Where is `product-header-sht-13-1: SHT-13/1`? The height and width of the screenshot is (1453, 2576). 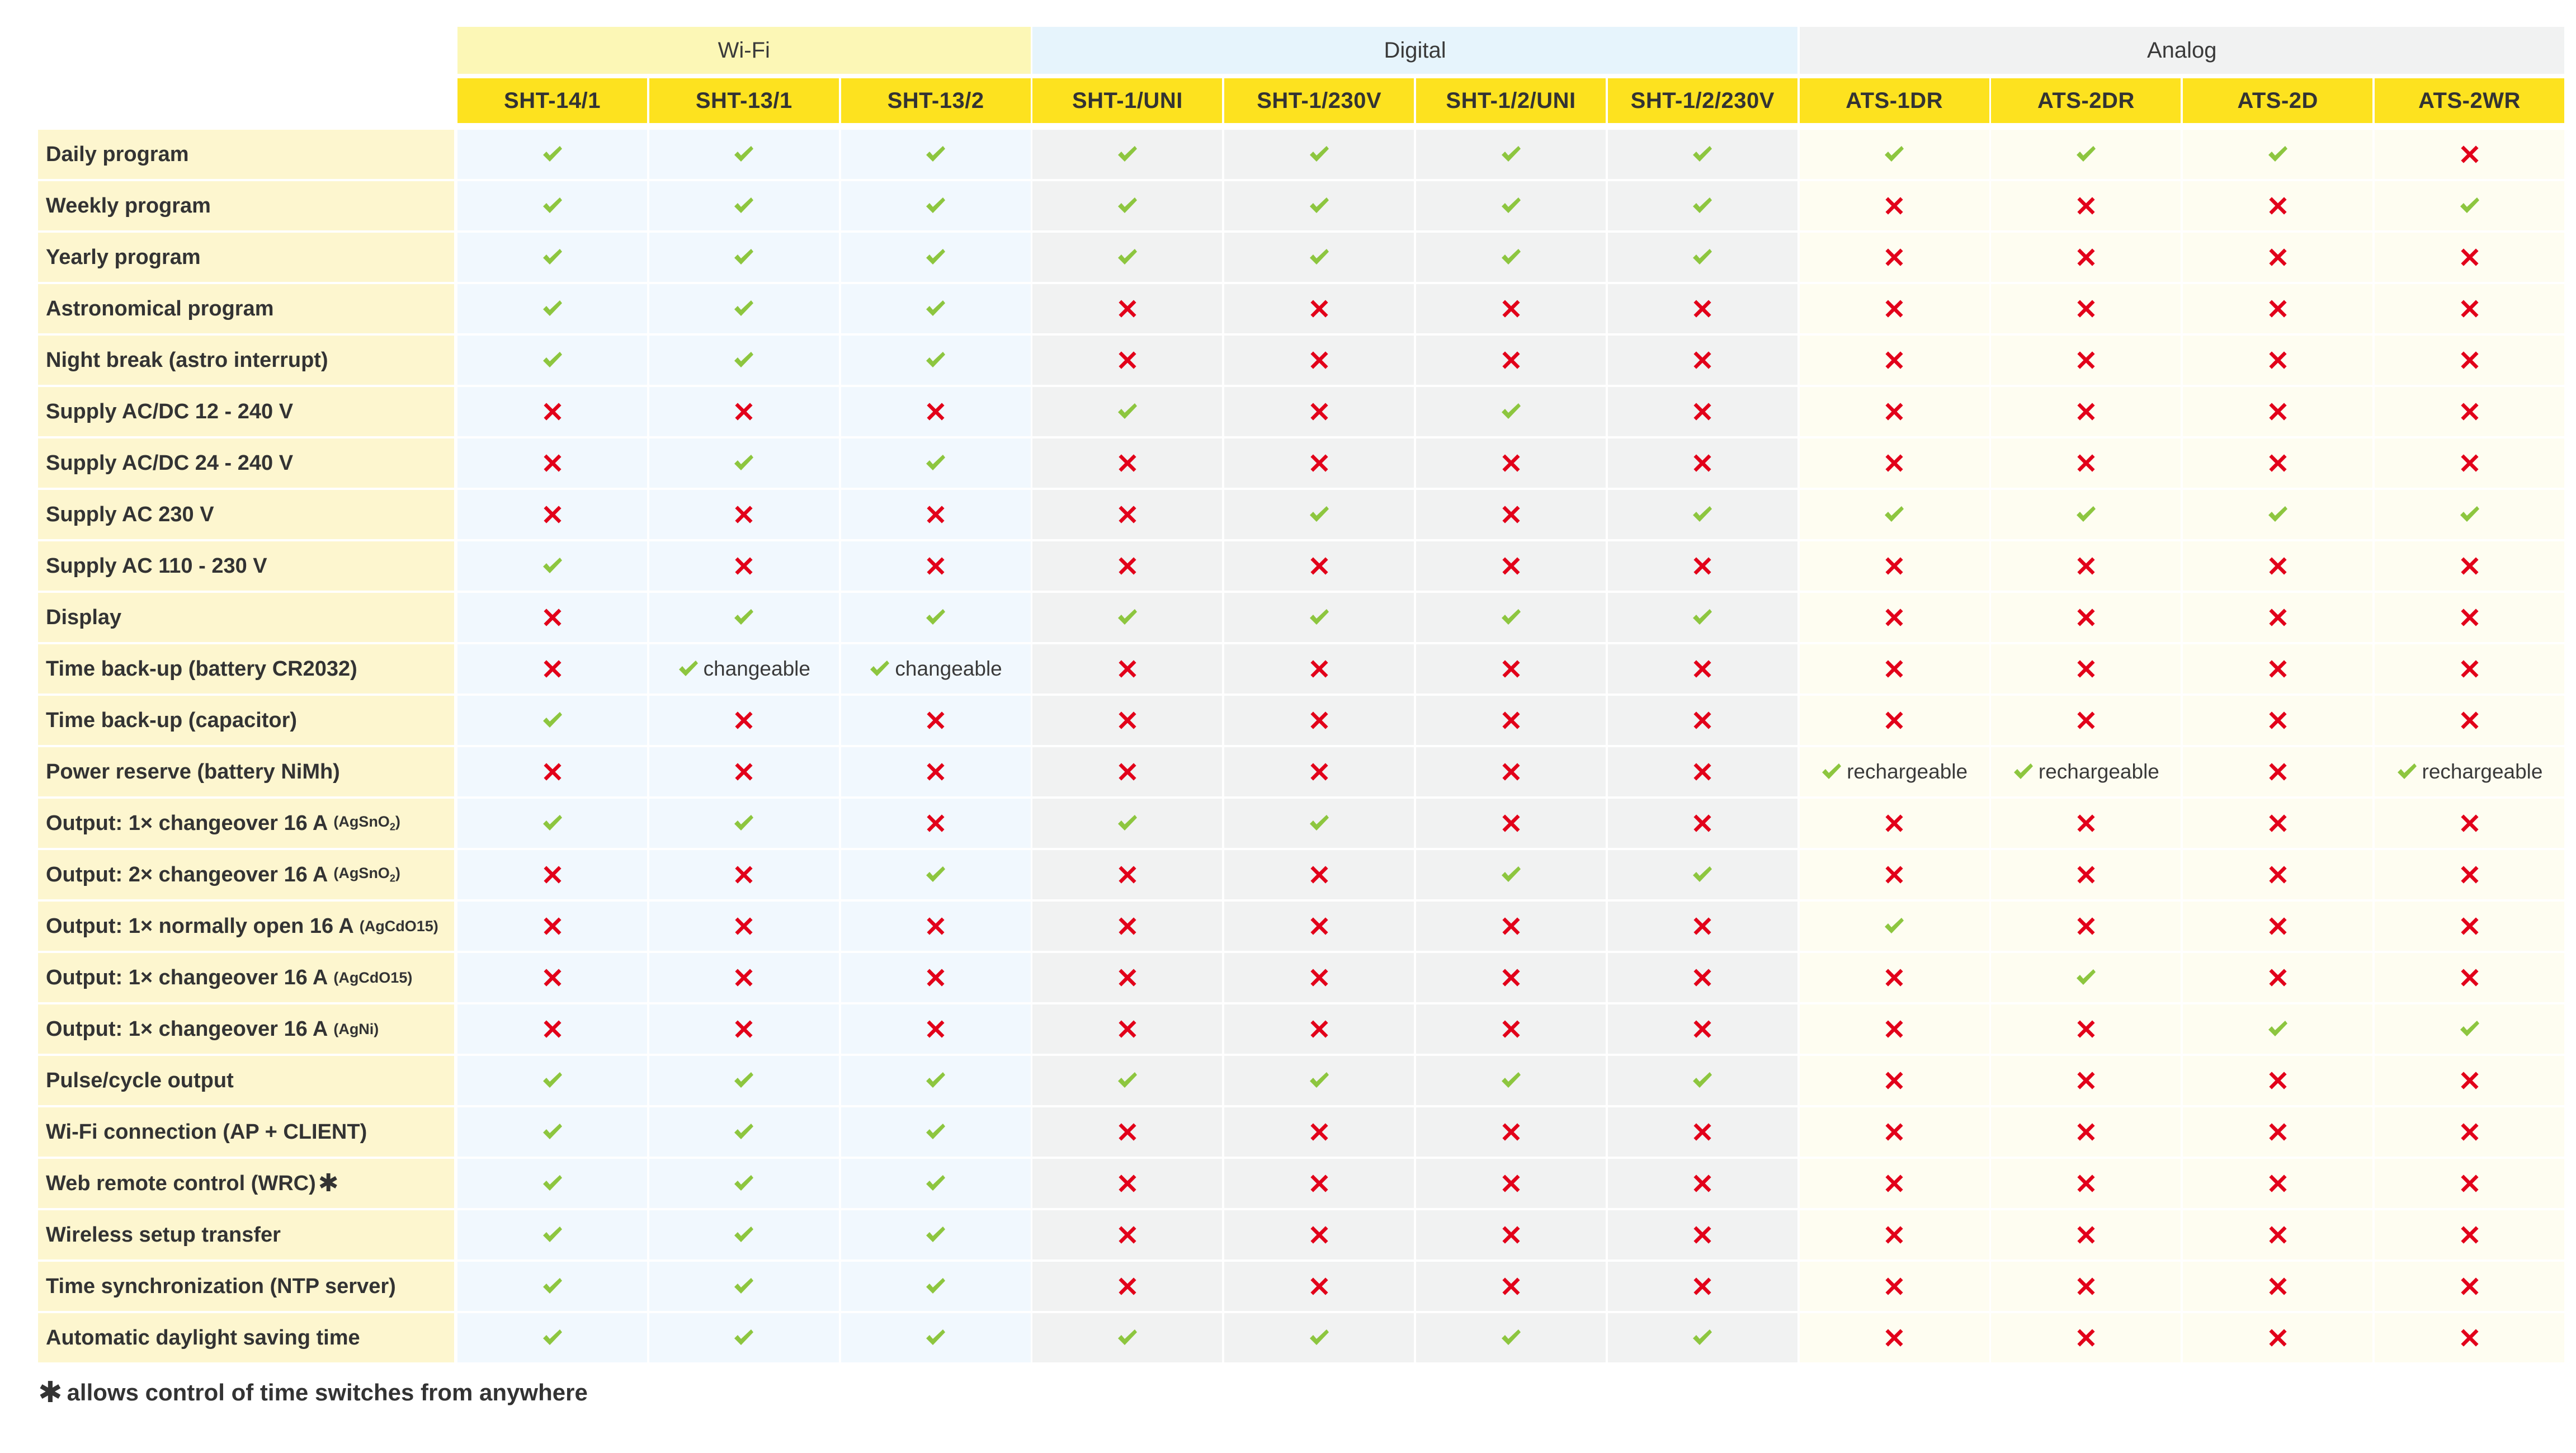
product-header-sht-13-1: SHT-13/1 is located at coordinates (744, 100).